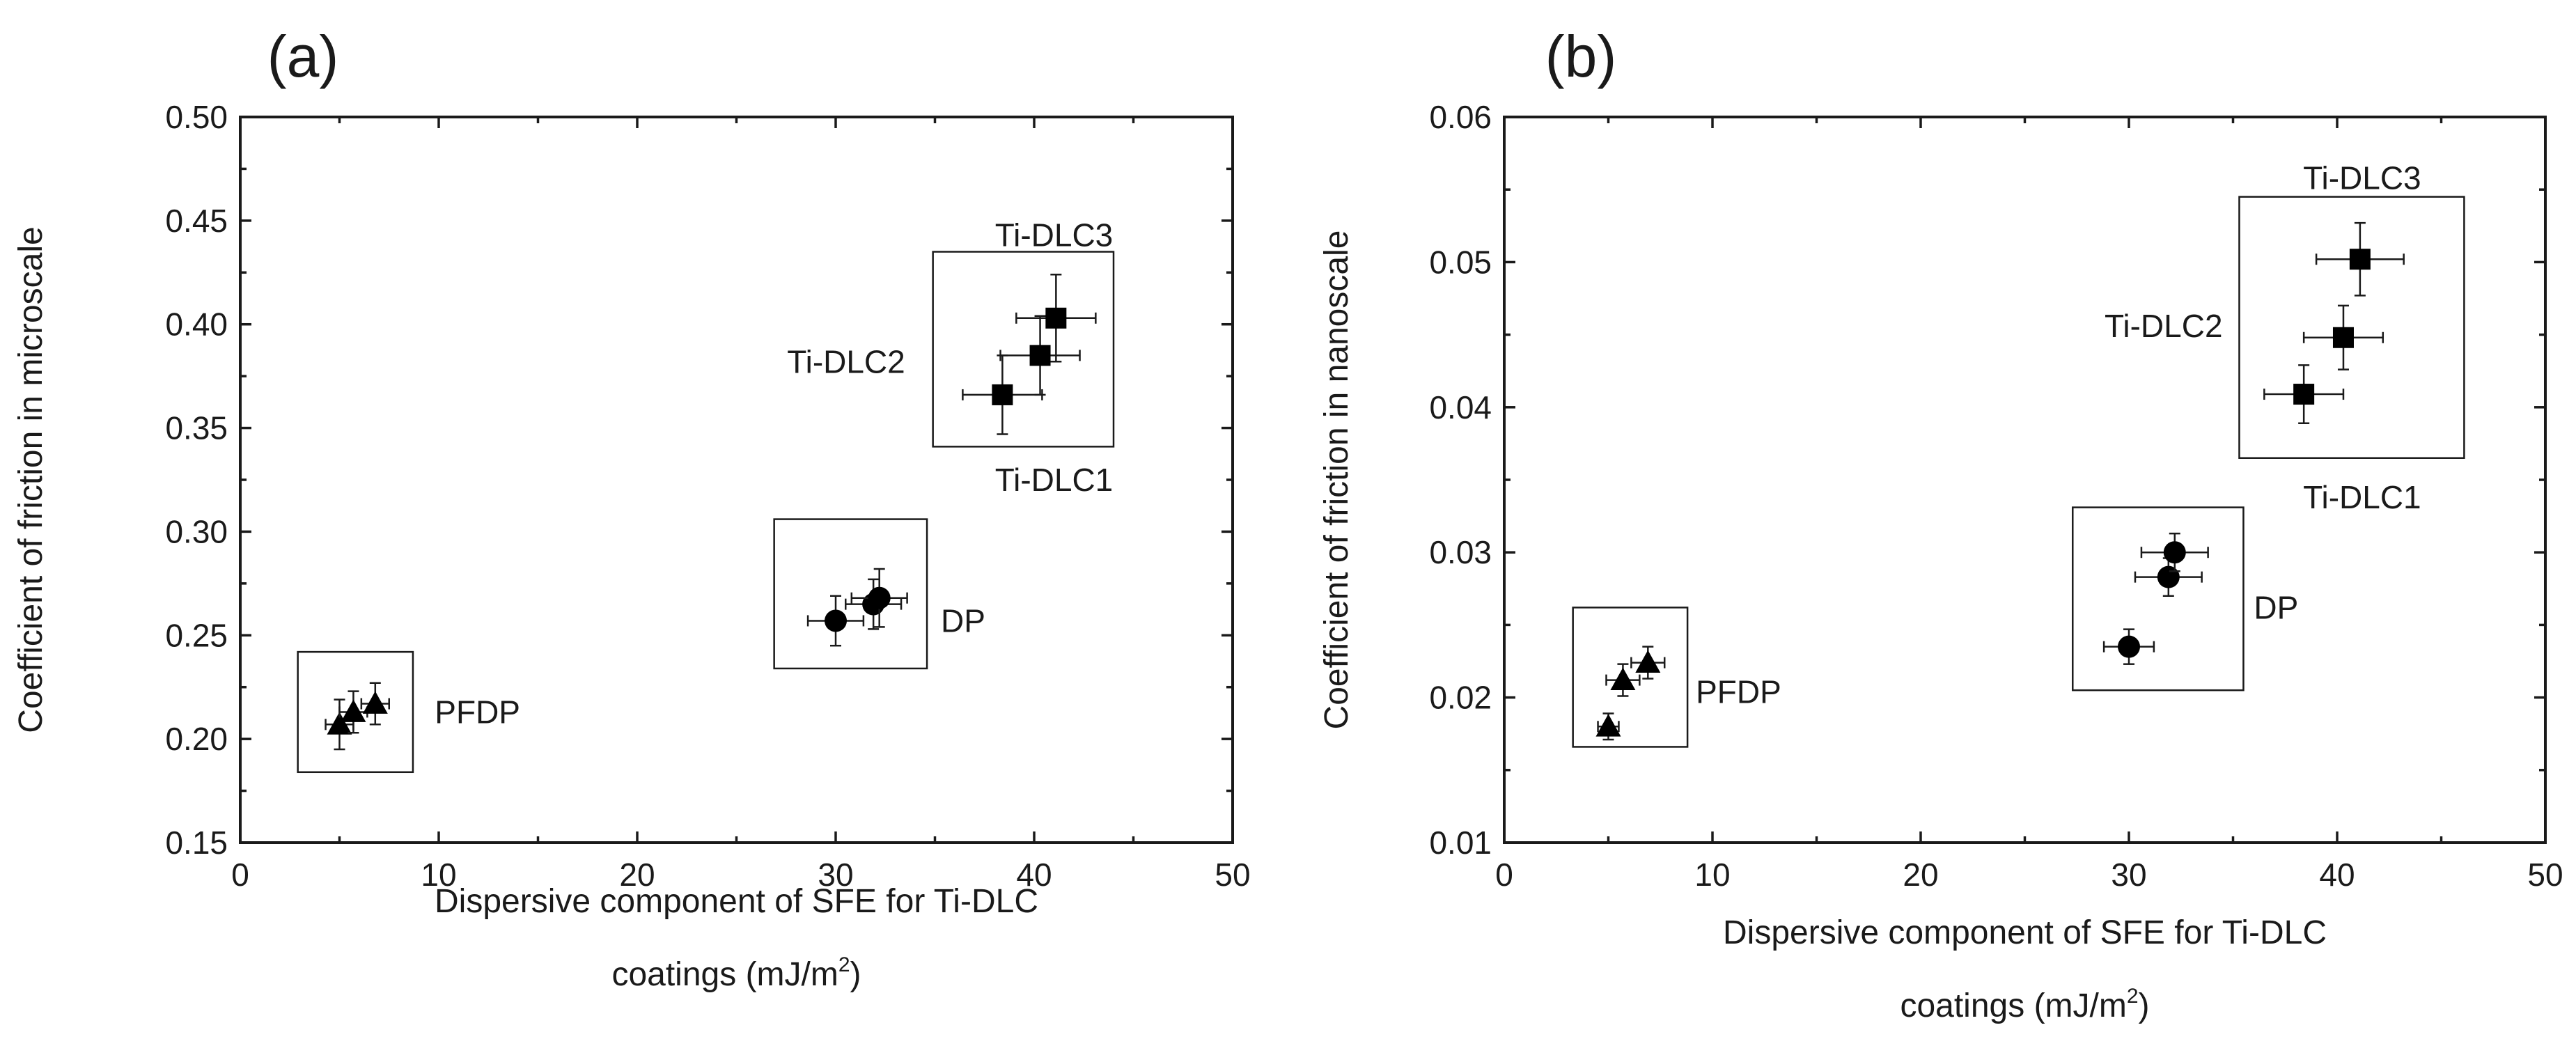  What do you see at coordinates (196, 531) in the screenshot?
I see `y-tick-label: 0.30` at bounding box center [196, 531].